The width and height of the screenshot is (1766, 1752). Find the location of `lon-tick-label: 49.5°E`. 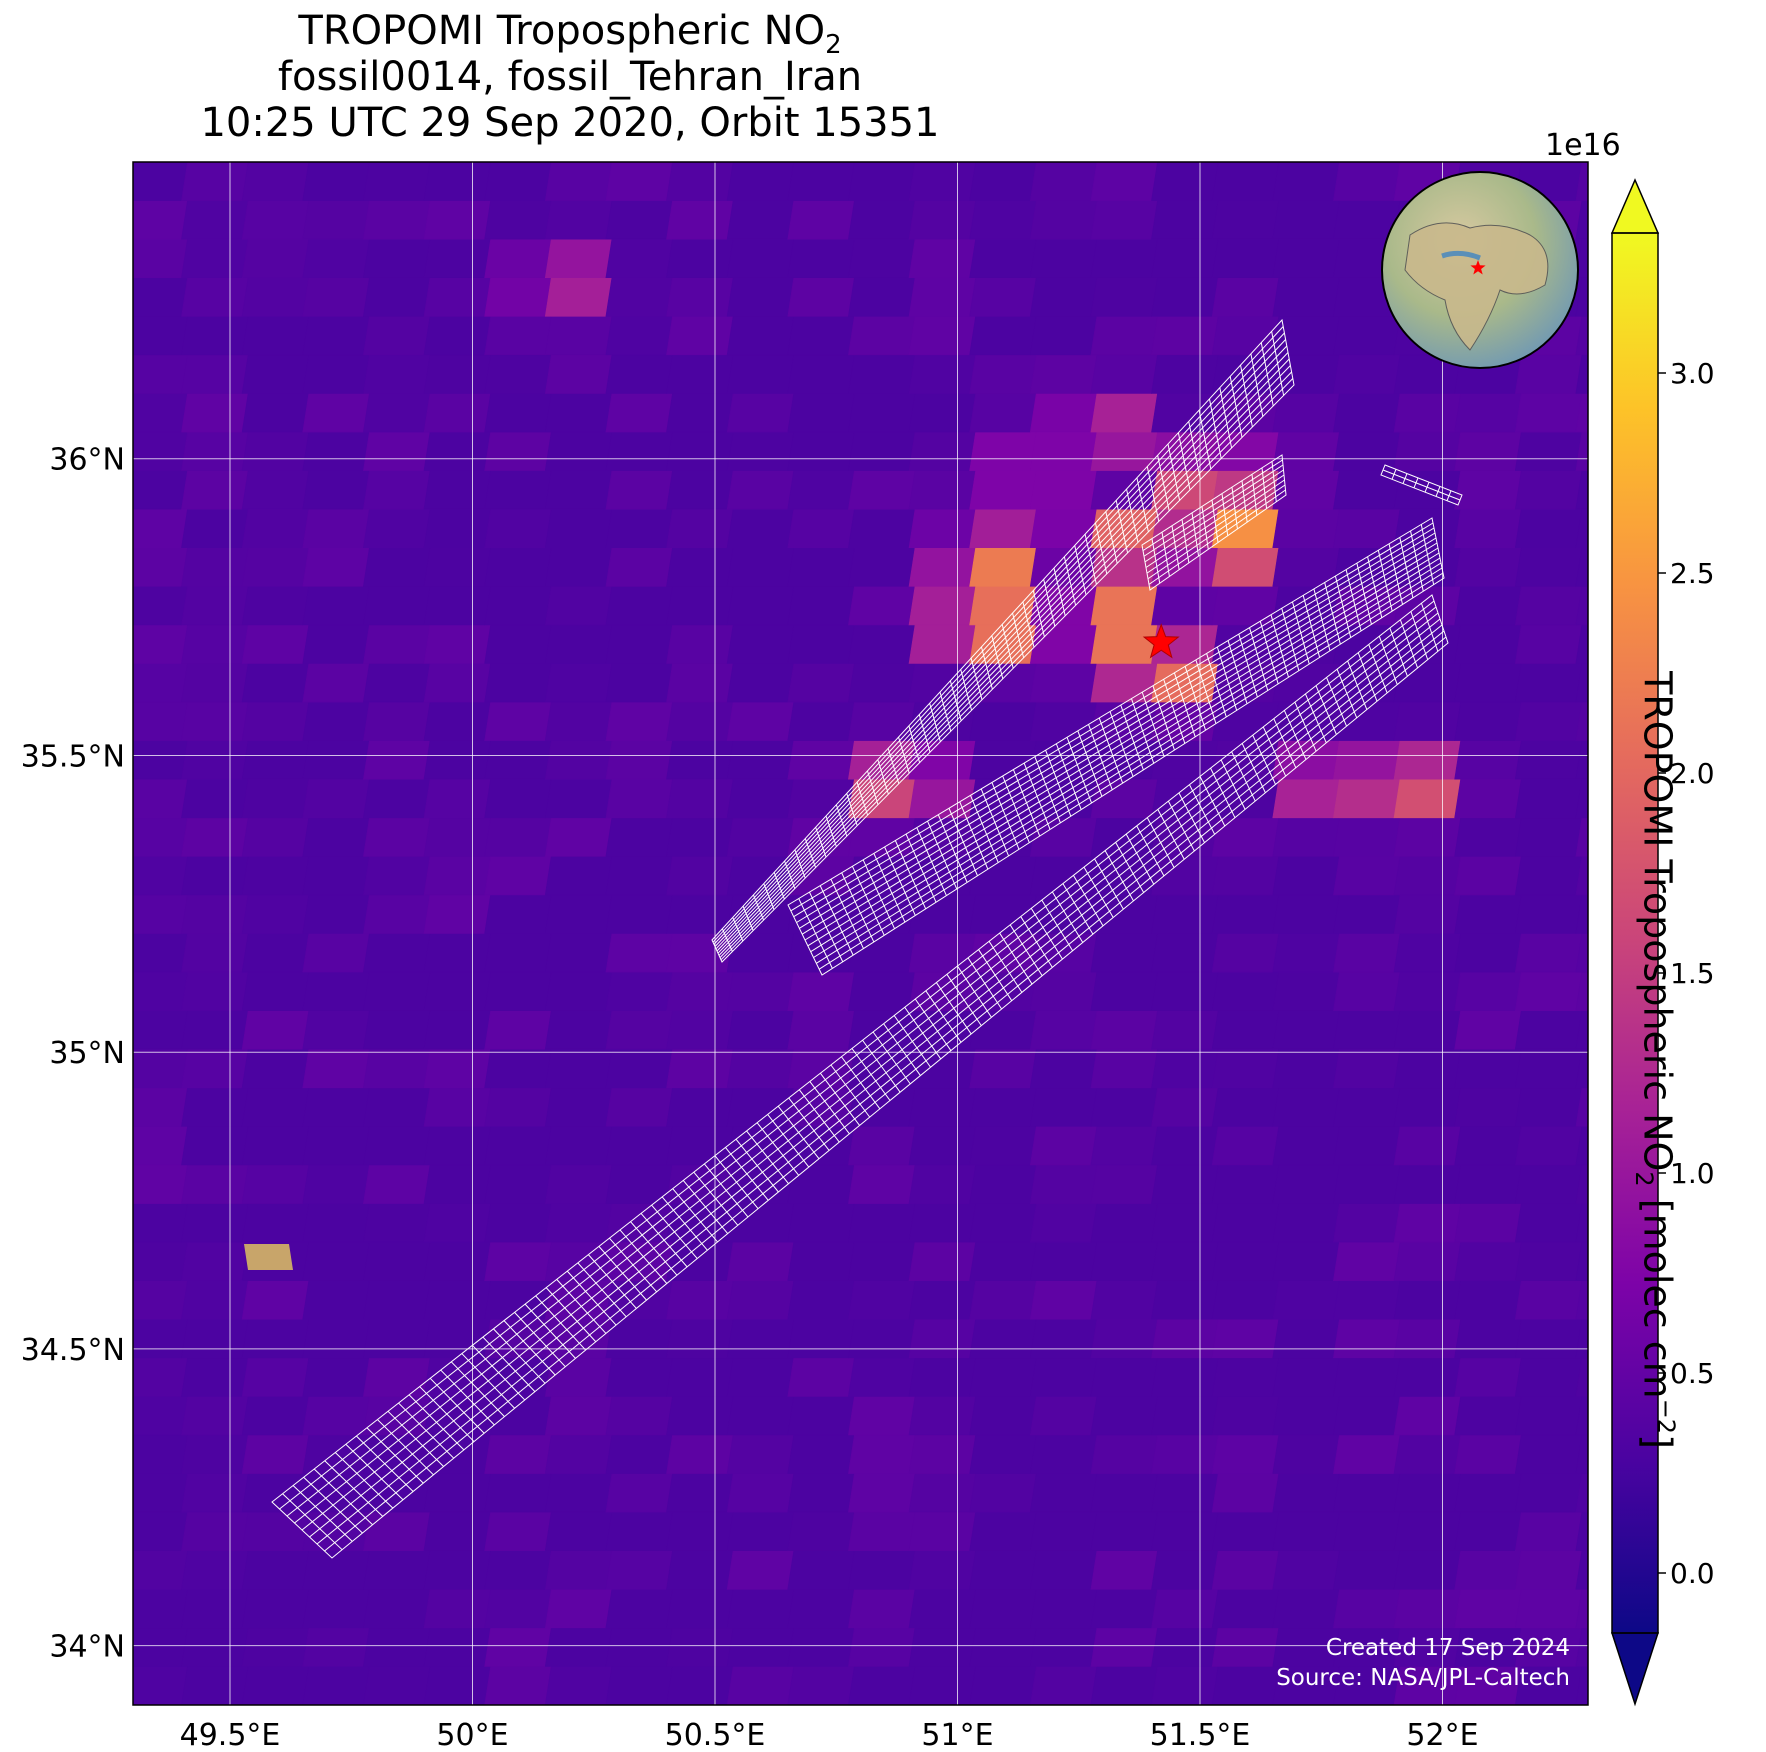

lon-tick-label: 49.5°E is located at coordinates (230, 1735).